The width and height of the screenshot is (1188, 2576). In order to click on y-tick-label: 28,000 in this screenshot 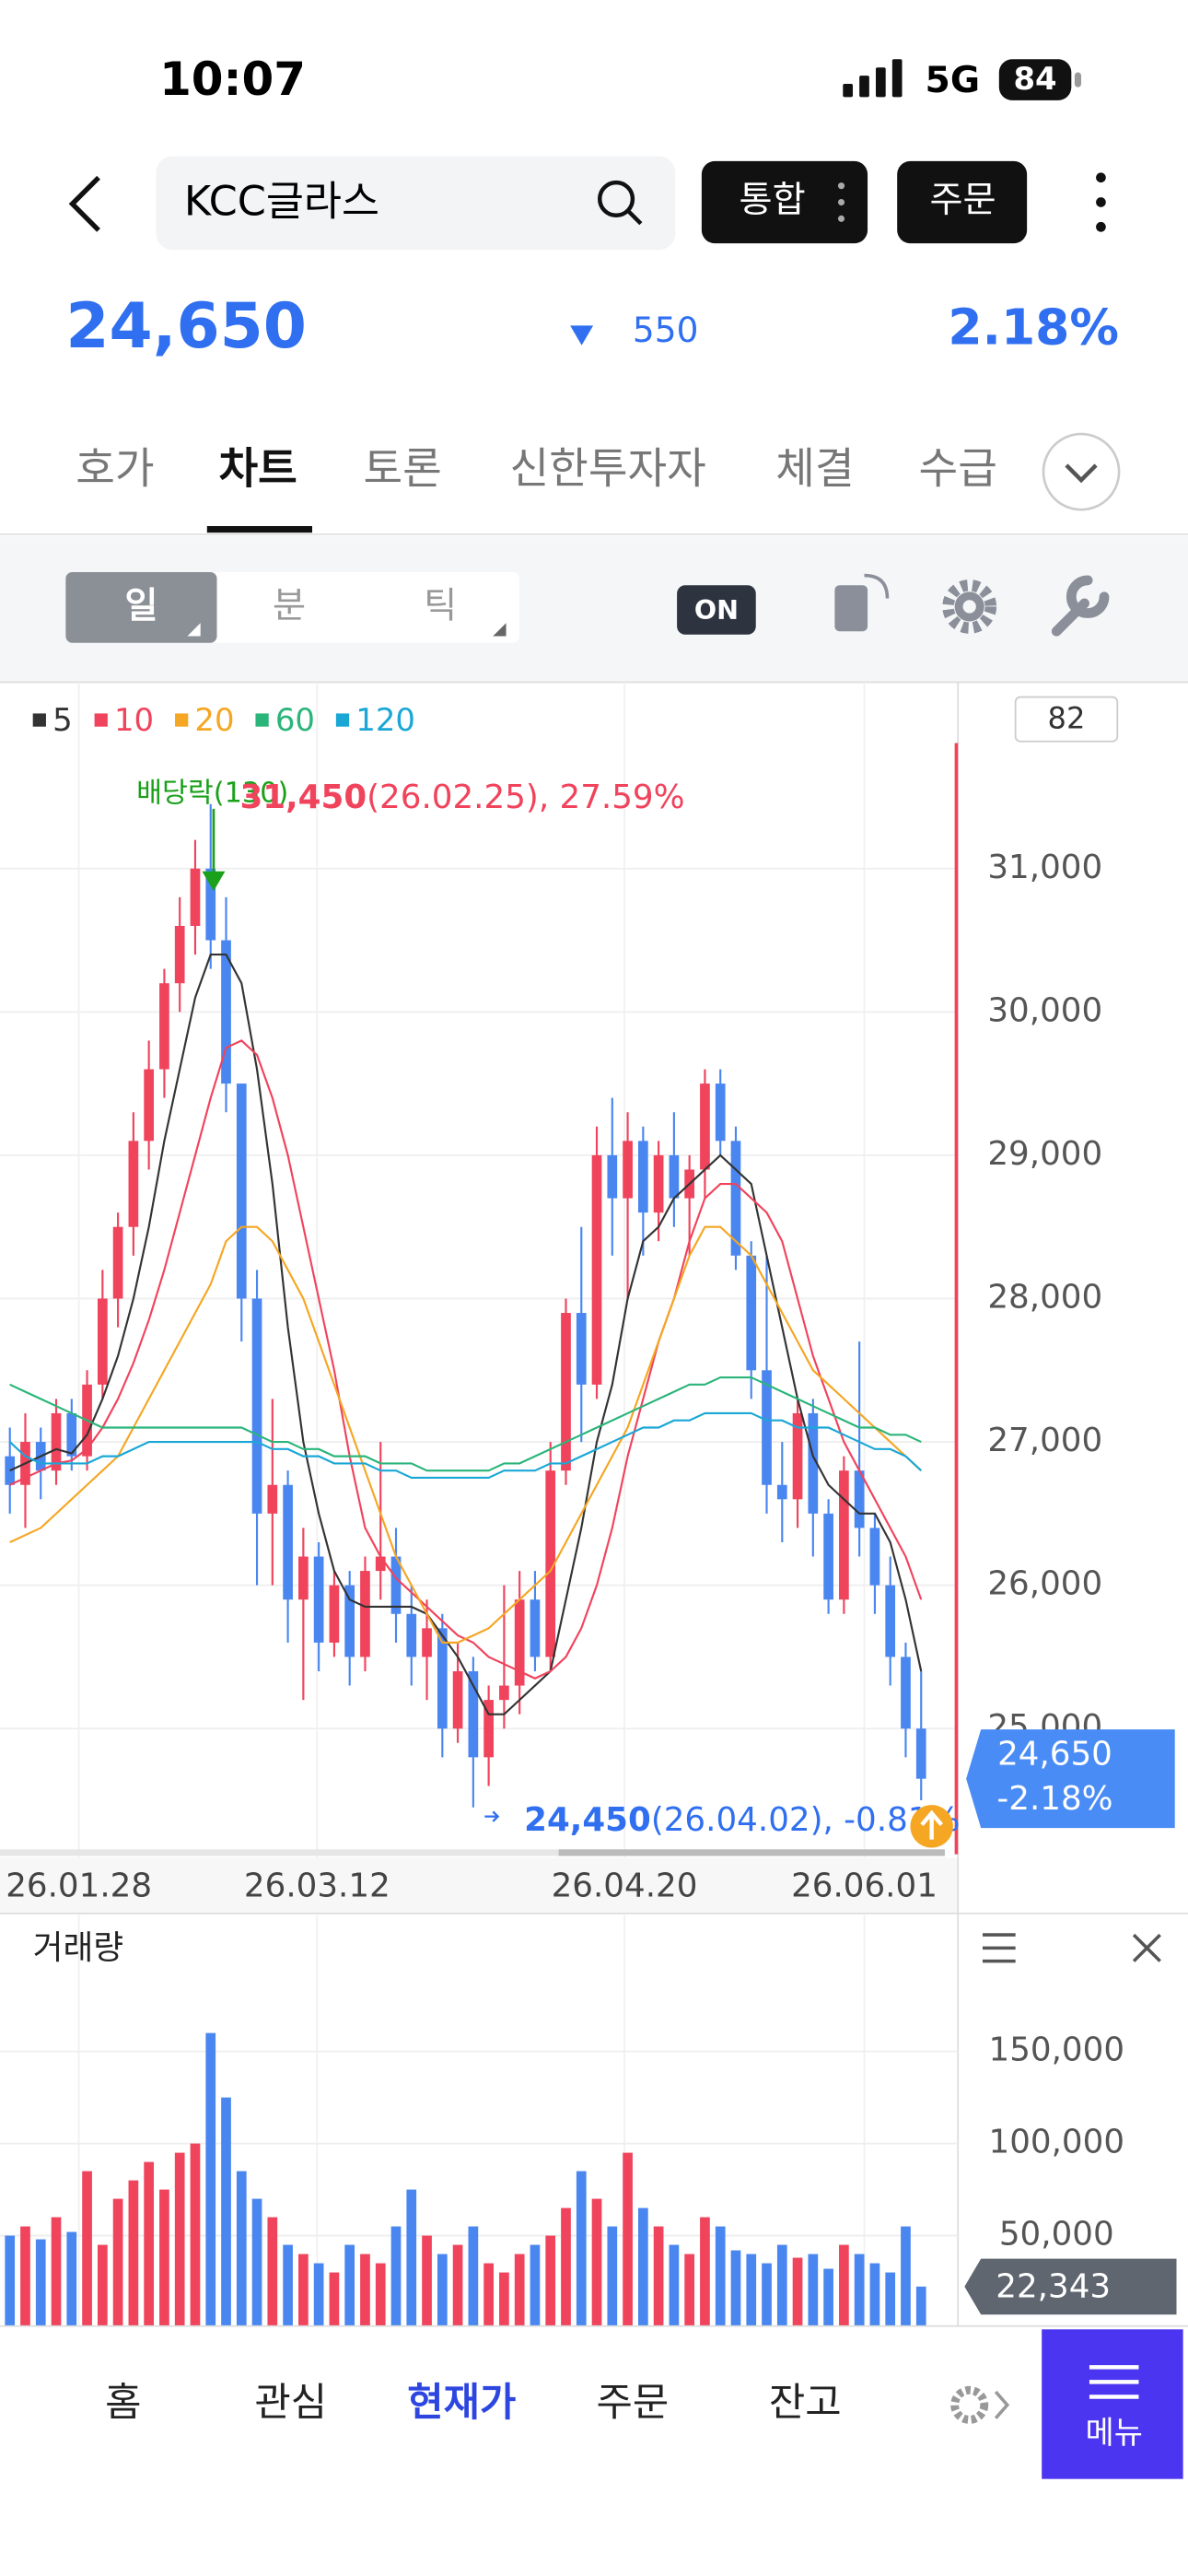, I will do `click(1044, 1297)`.